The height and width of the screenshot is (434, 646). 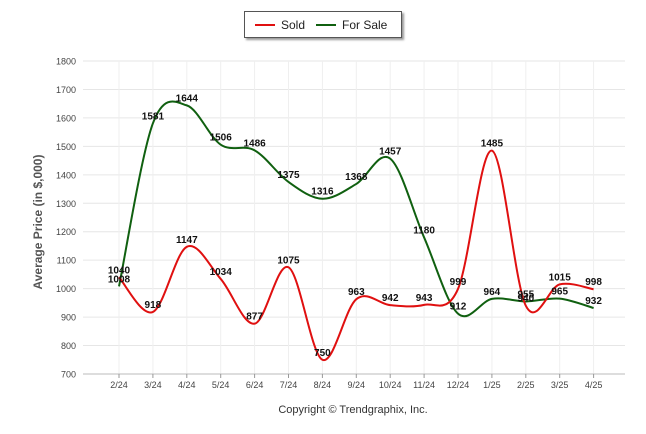 What do you see at coordinates (153, 305) in the screenshot?
I see `data-label-sold: 918` at bounding box center [153, 305].